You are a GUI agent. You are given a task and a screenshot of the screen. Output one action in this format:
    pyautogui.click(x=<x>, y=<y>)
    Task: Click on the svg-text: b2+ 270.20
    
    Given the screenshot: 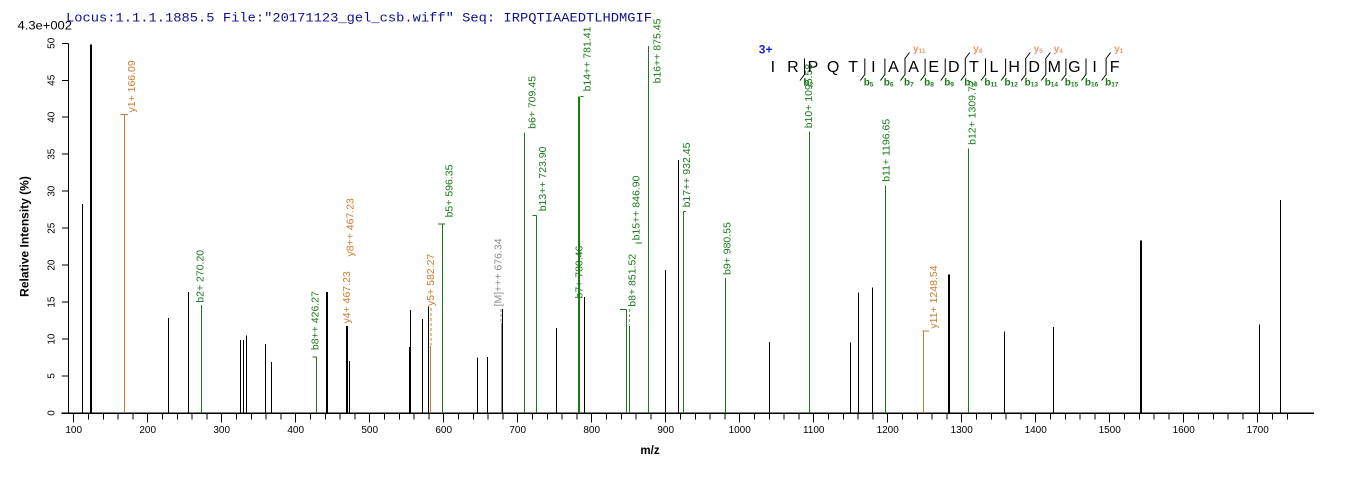 What is the action you would take?
    pyautogui.click(x=201, y=276)
    